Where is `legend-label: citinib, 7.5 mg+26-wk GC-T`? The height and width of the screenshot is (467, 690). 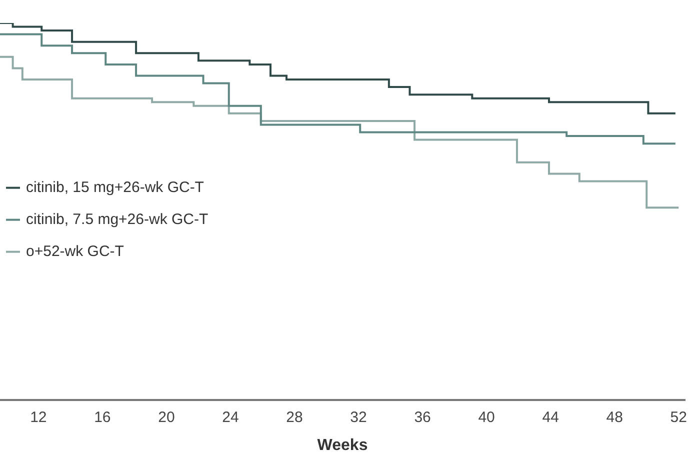 legend-label: citinib, 7.5 mg+26-wk GC-T is located at coordinates (117, 219).